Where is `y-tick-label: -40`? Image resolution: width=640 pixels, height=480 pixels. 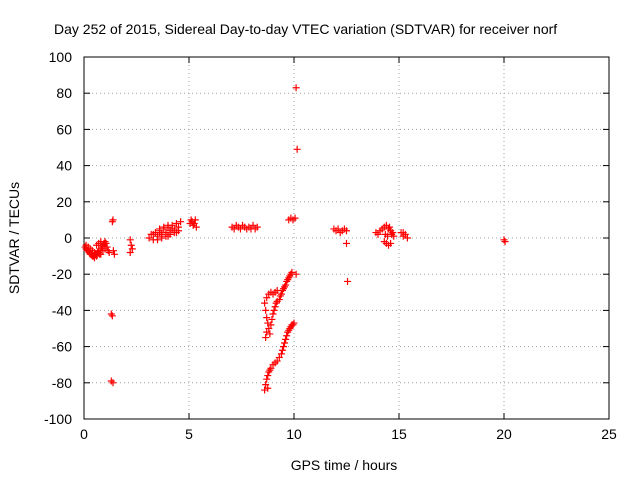 y-tick-label: -40 is located at coordinates (62, 310).